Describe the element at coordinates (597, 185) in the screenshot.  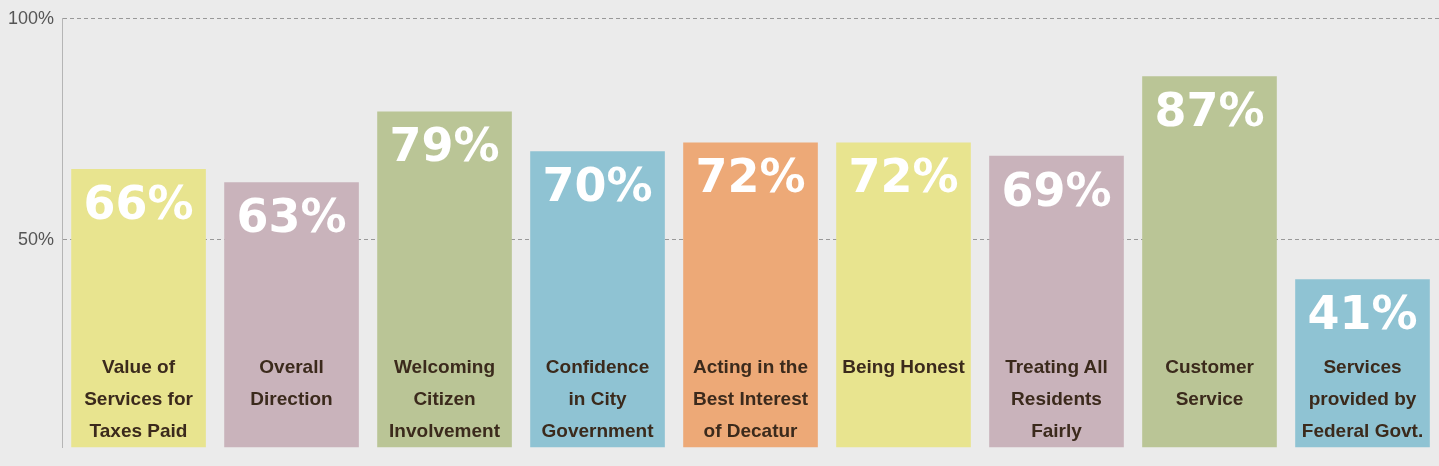
I see `data-label: 70%` at that location.